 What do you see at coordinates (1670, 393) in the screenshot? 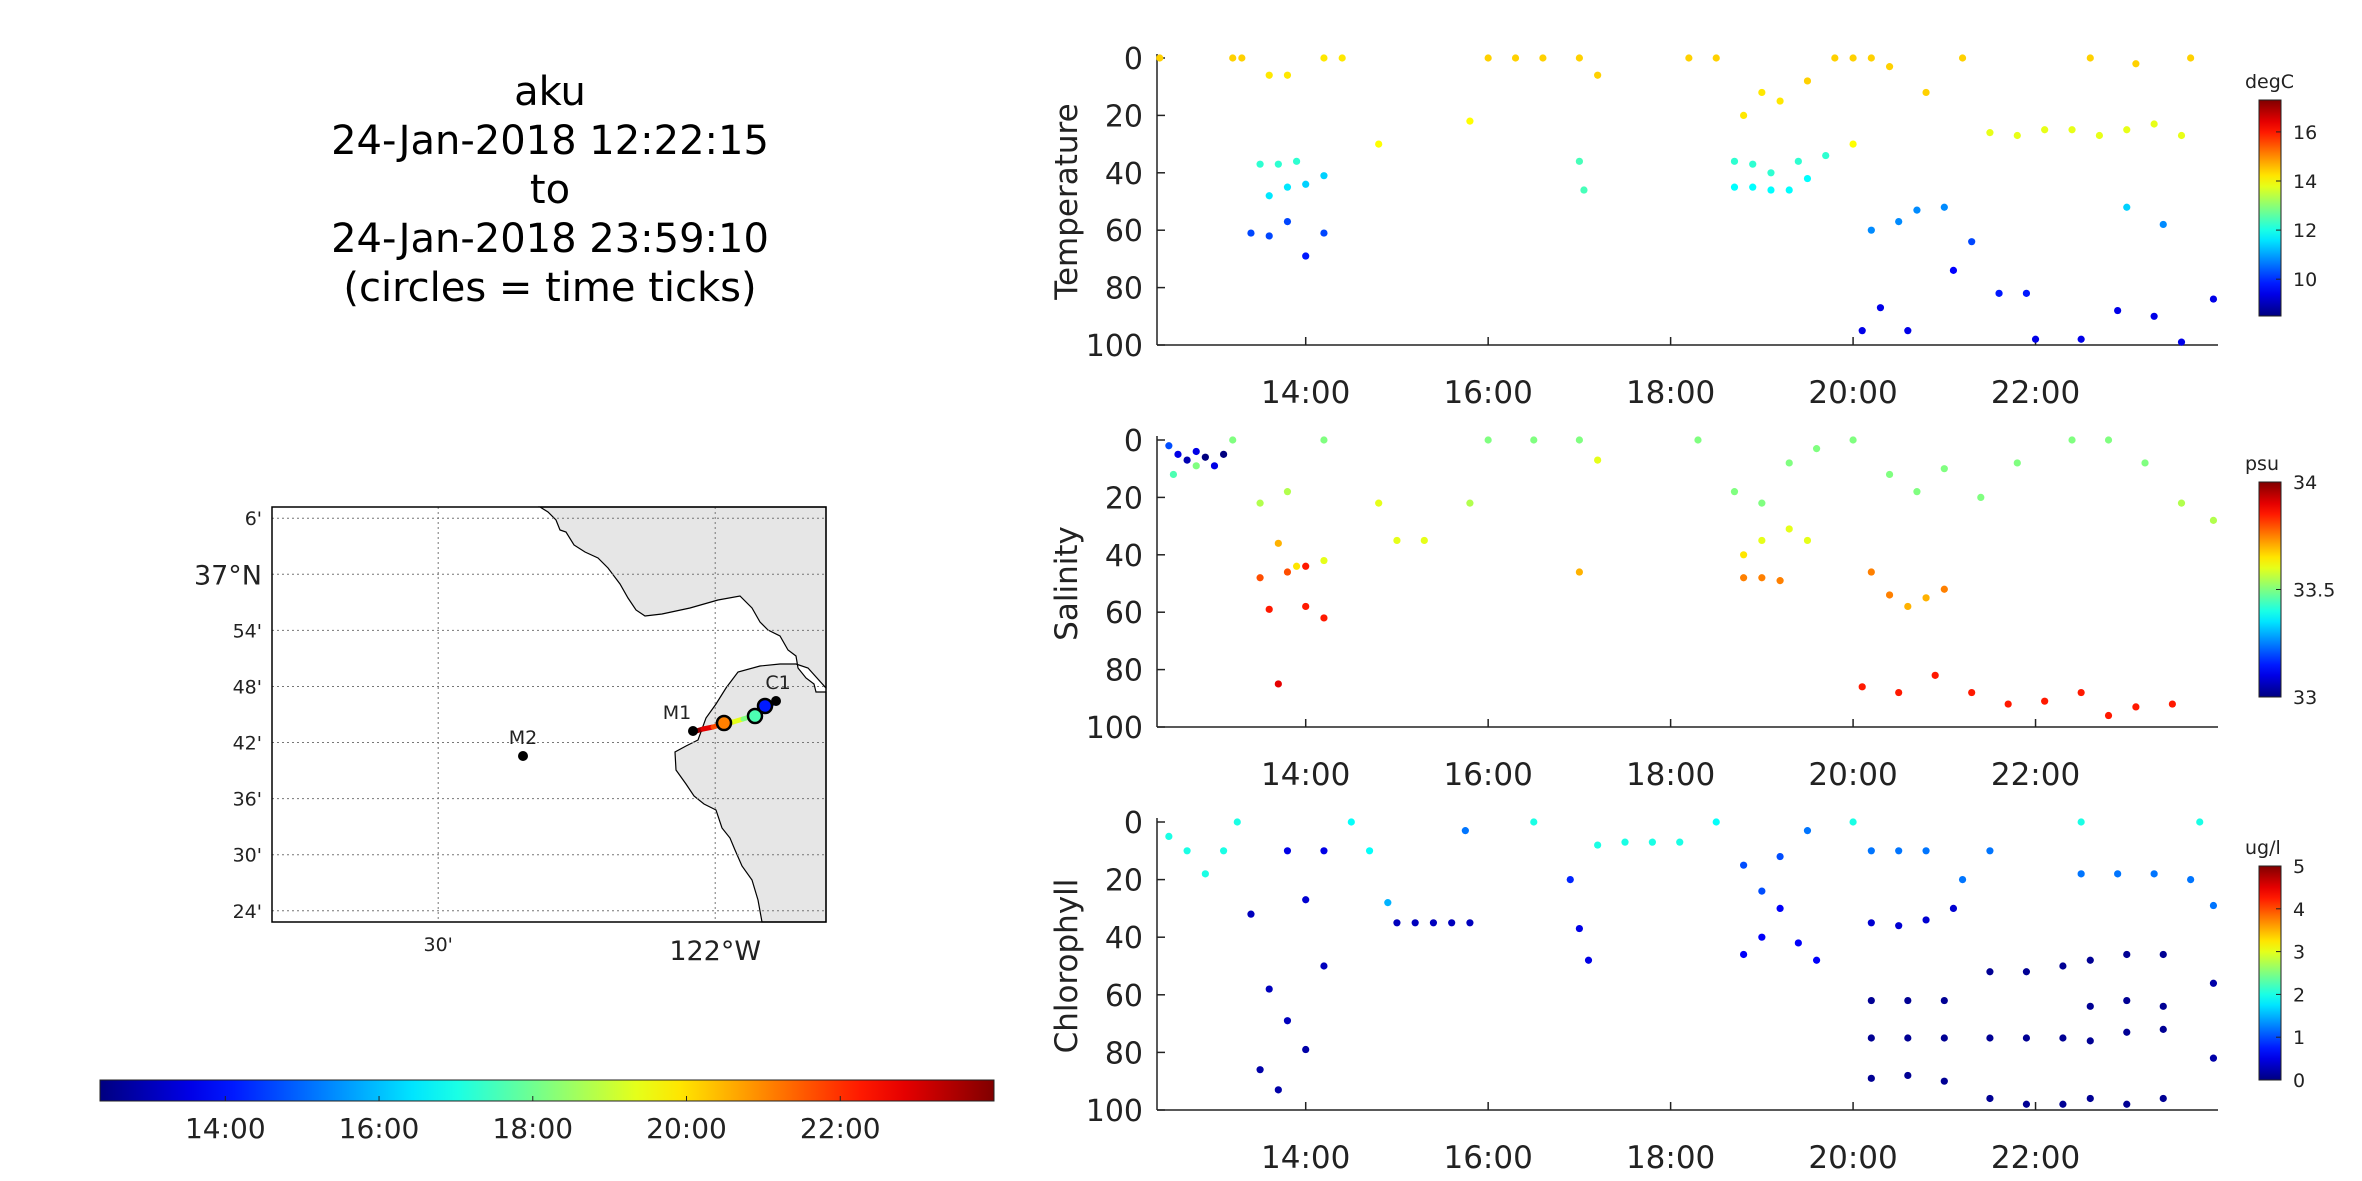
I see `x-tick-label: 18:00` at bounding box center [1670, 393].